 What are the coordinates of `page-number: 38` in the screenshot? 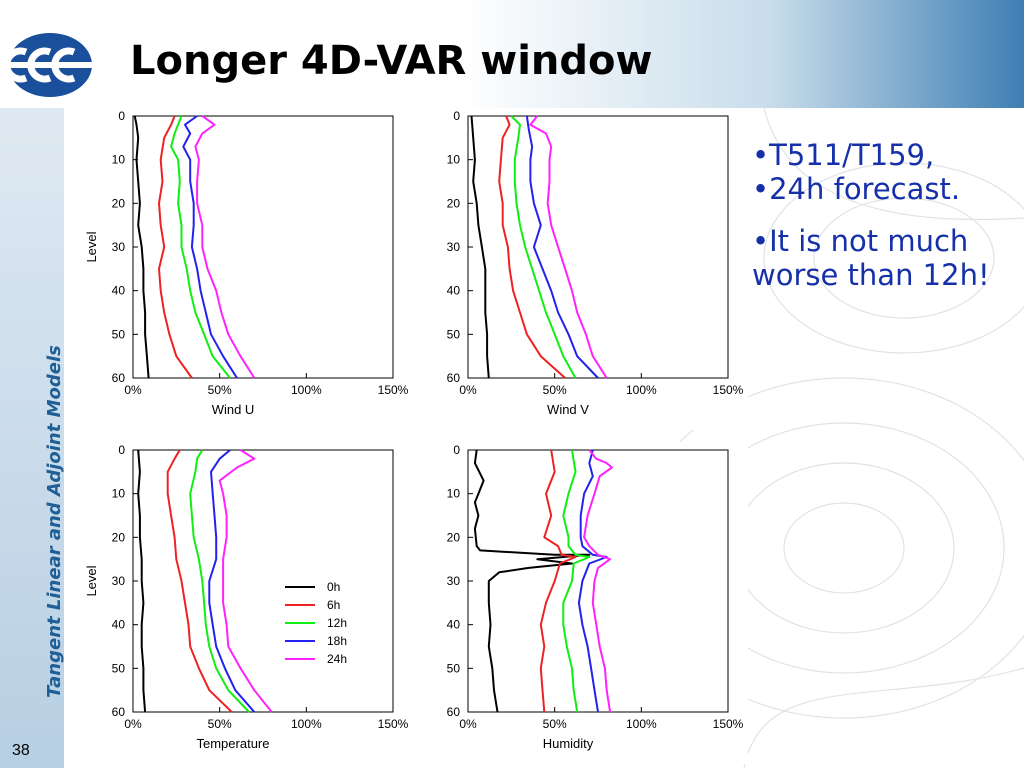 It's located at (21, 750).